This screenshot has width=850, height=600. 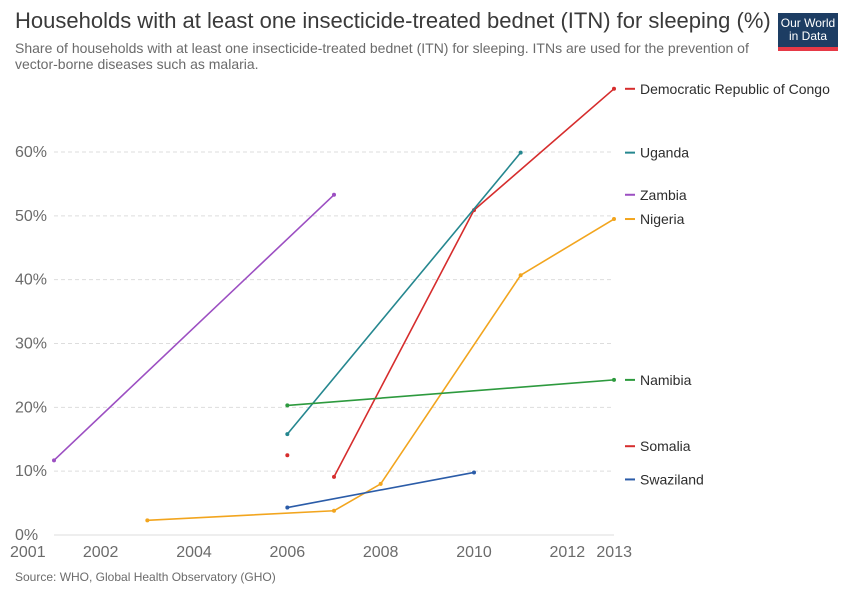 I want to click on y-tick-label-0: 0%, so click(x=26, y=535).